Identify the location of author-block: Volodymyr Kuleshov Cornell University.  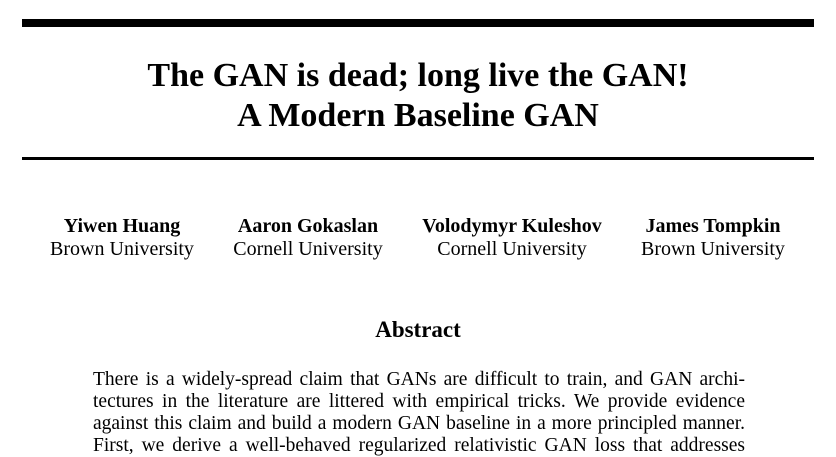
(511, 238).